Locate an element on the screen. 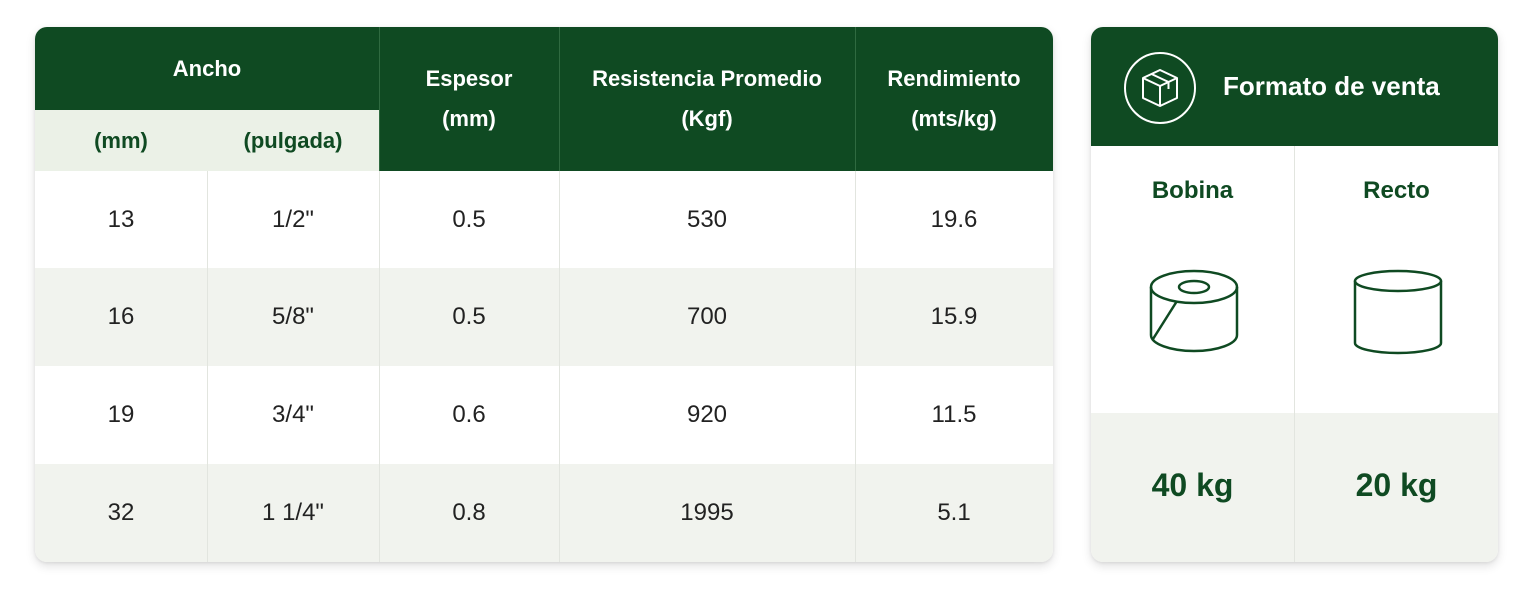 The height and width of the screenshot is (600, 1533). header-ancho-label: Ancho is located at coordinates (207, 68).